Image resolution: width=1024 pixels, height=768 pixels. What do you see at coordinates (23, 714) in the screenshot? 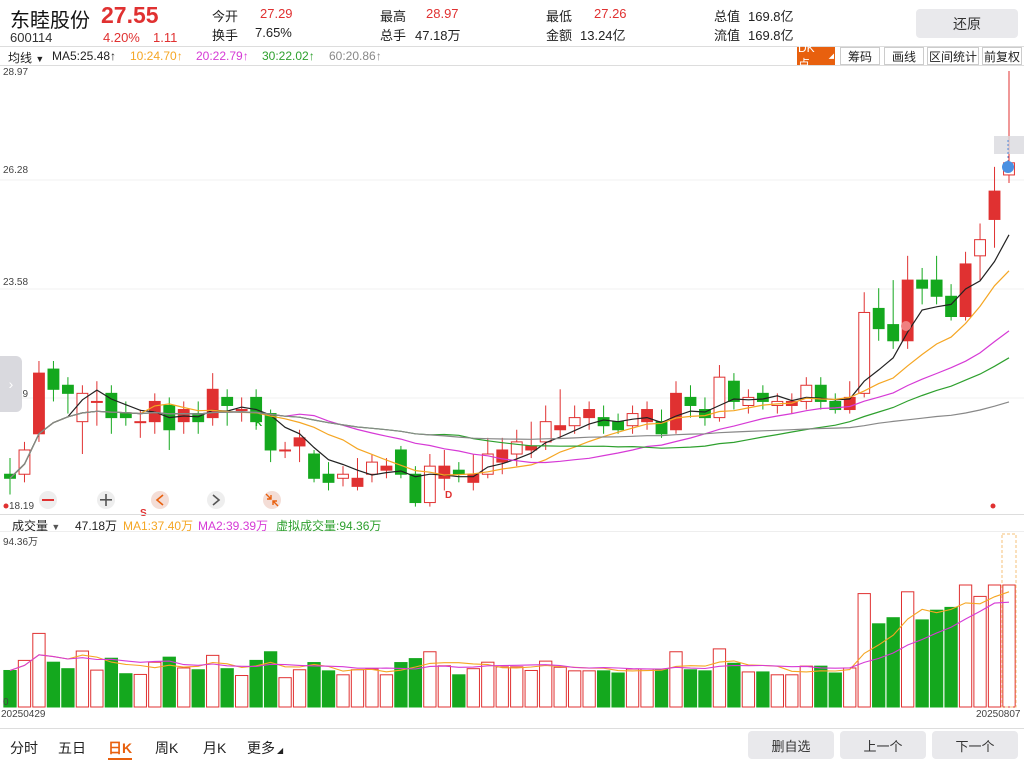
I see `date-start: 20250429` at bounding box center [23, 714].